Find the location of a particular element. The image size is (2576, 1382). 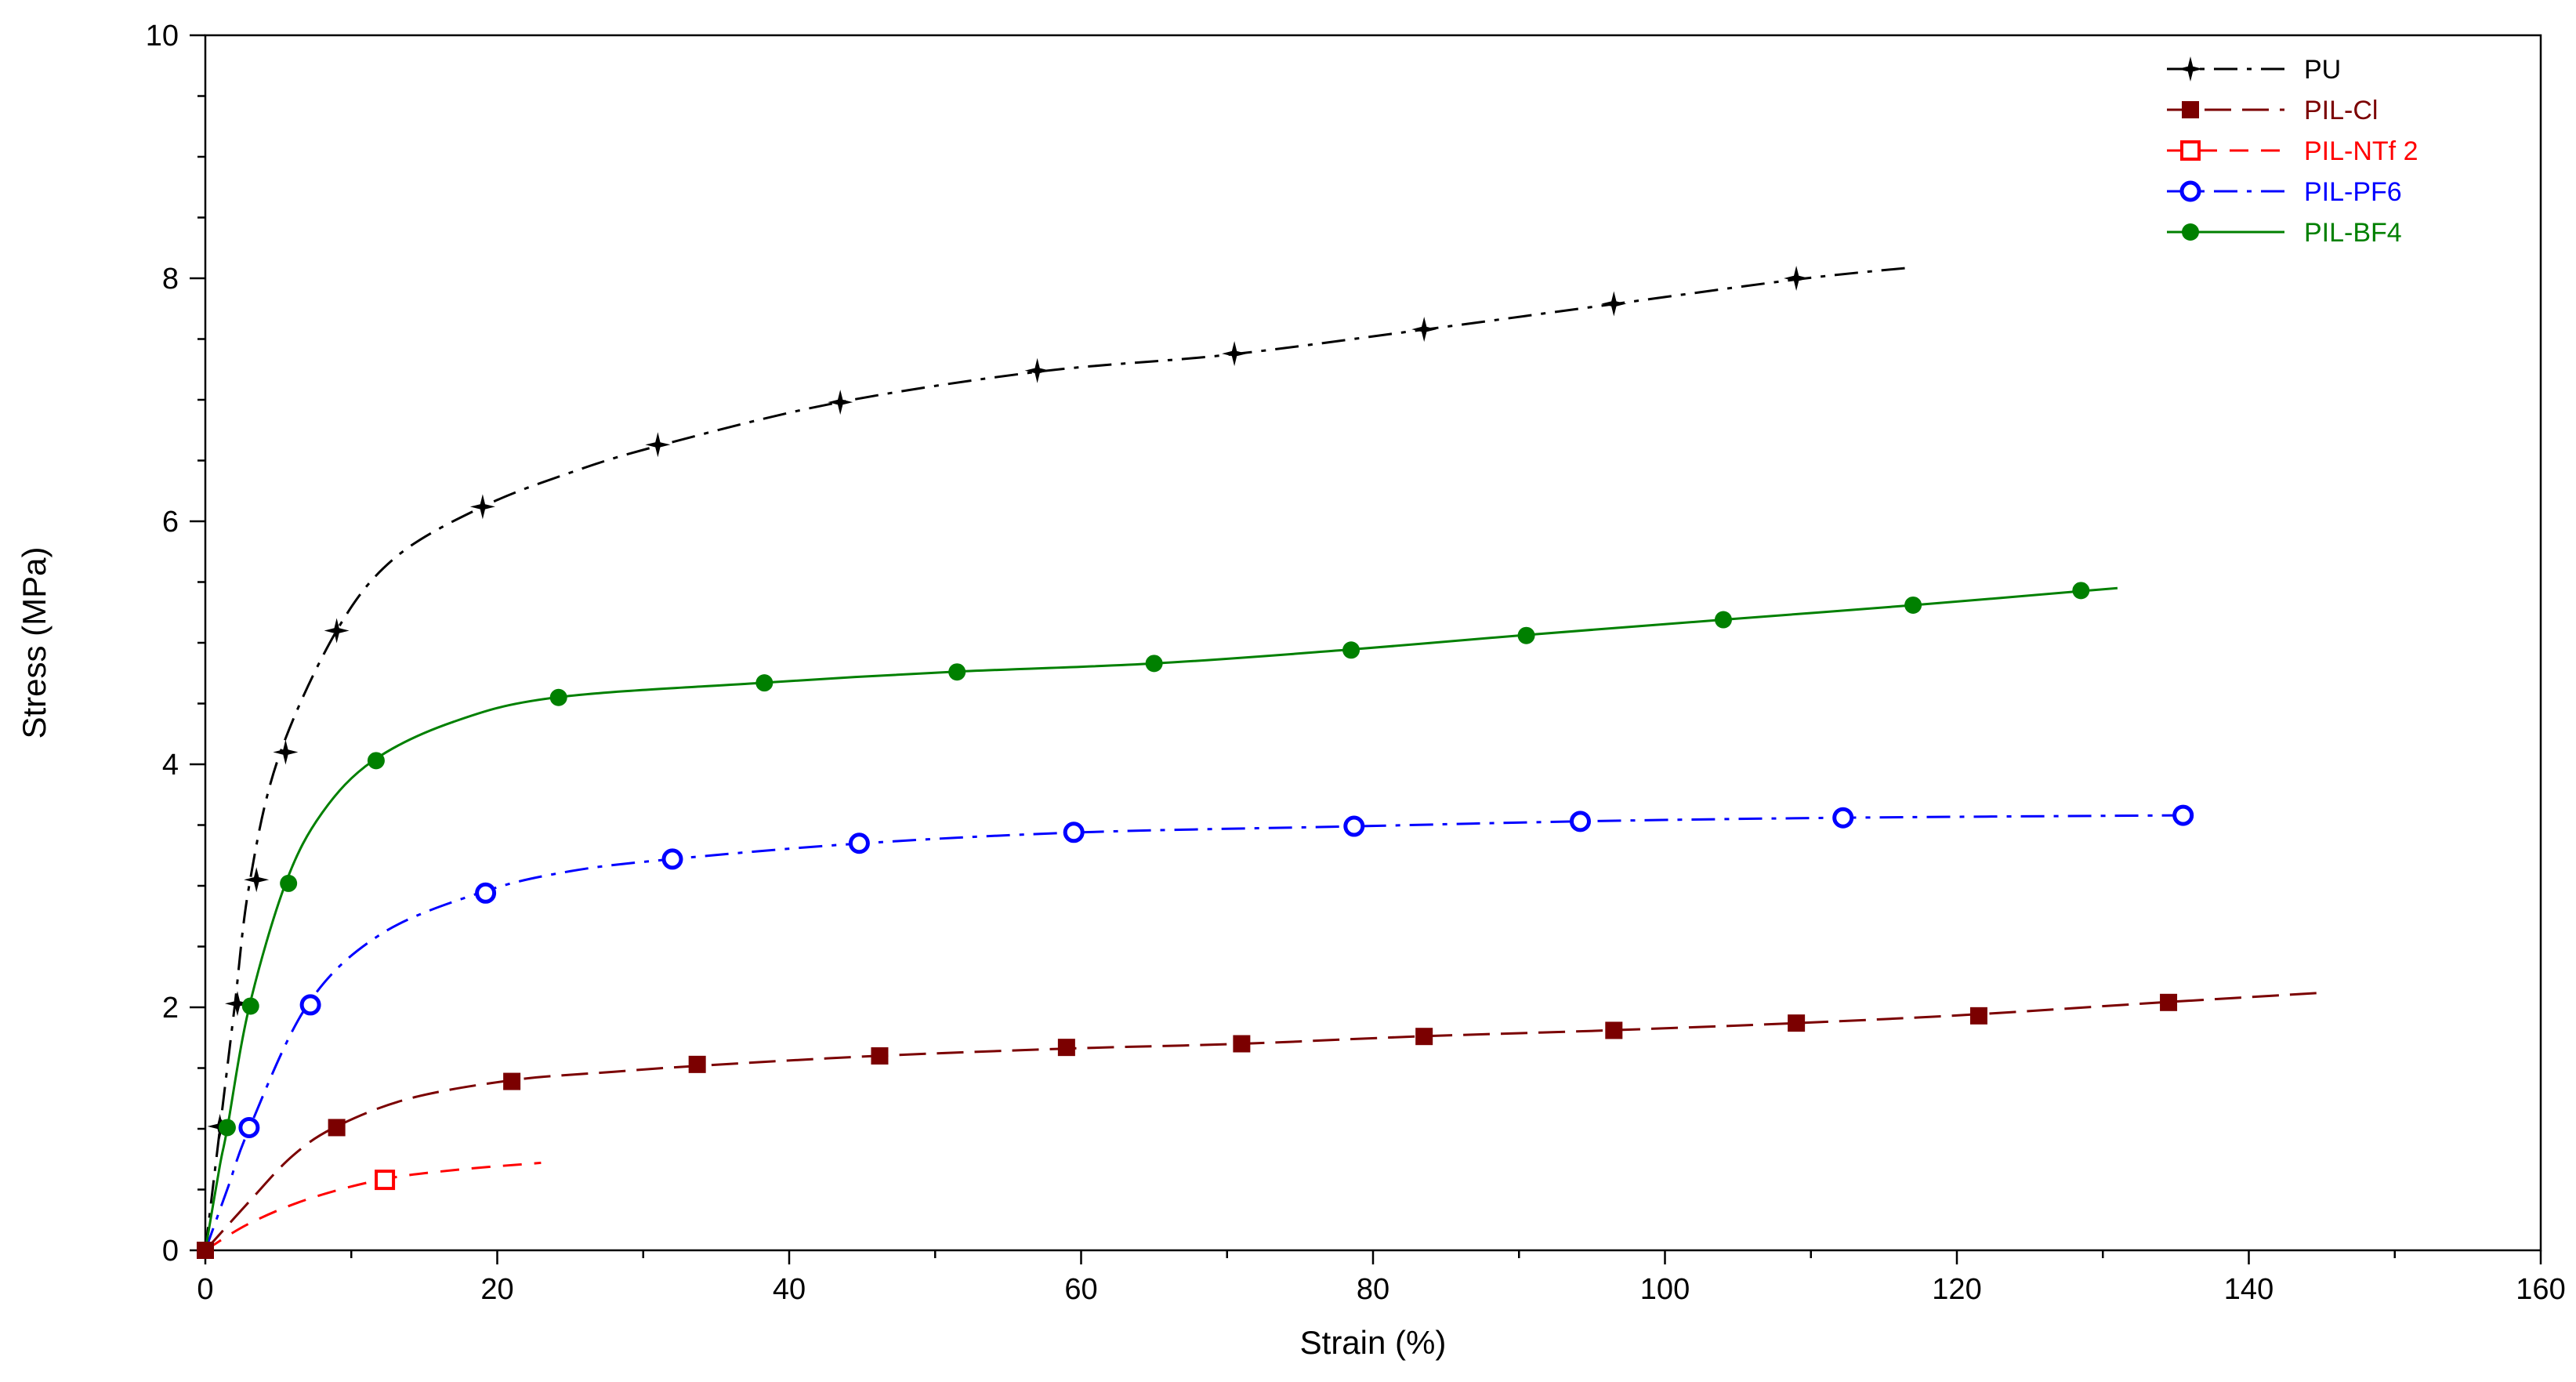

y-tick-label: 10 is located at coordinates (162, 36).